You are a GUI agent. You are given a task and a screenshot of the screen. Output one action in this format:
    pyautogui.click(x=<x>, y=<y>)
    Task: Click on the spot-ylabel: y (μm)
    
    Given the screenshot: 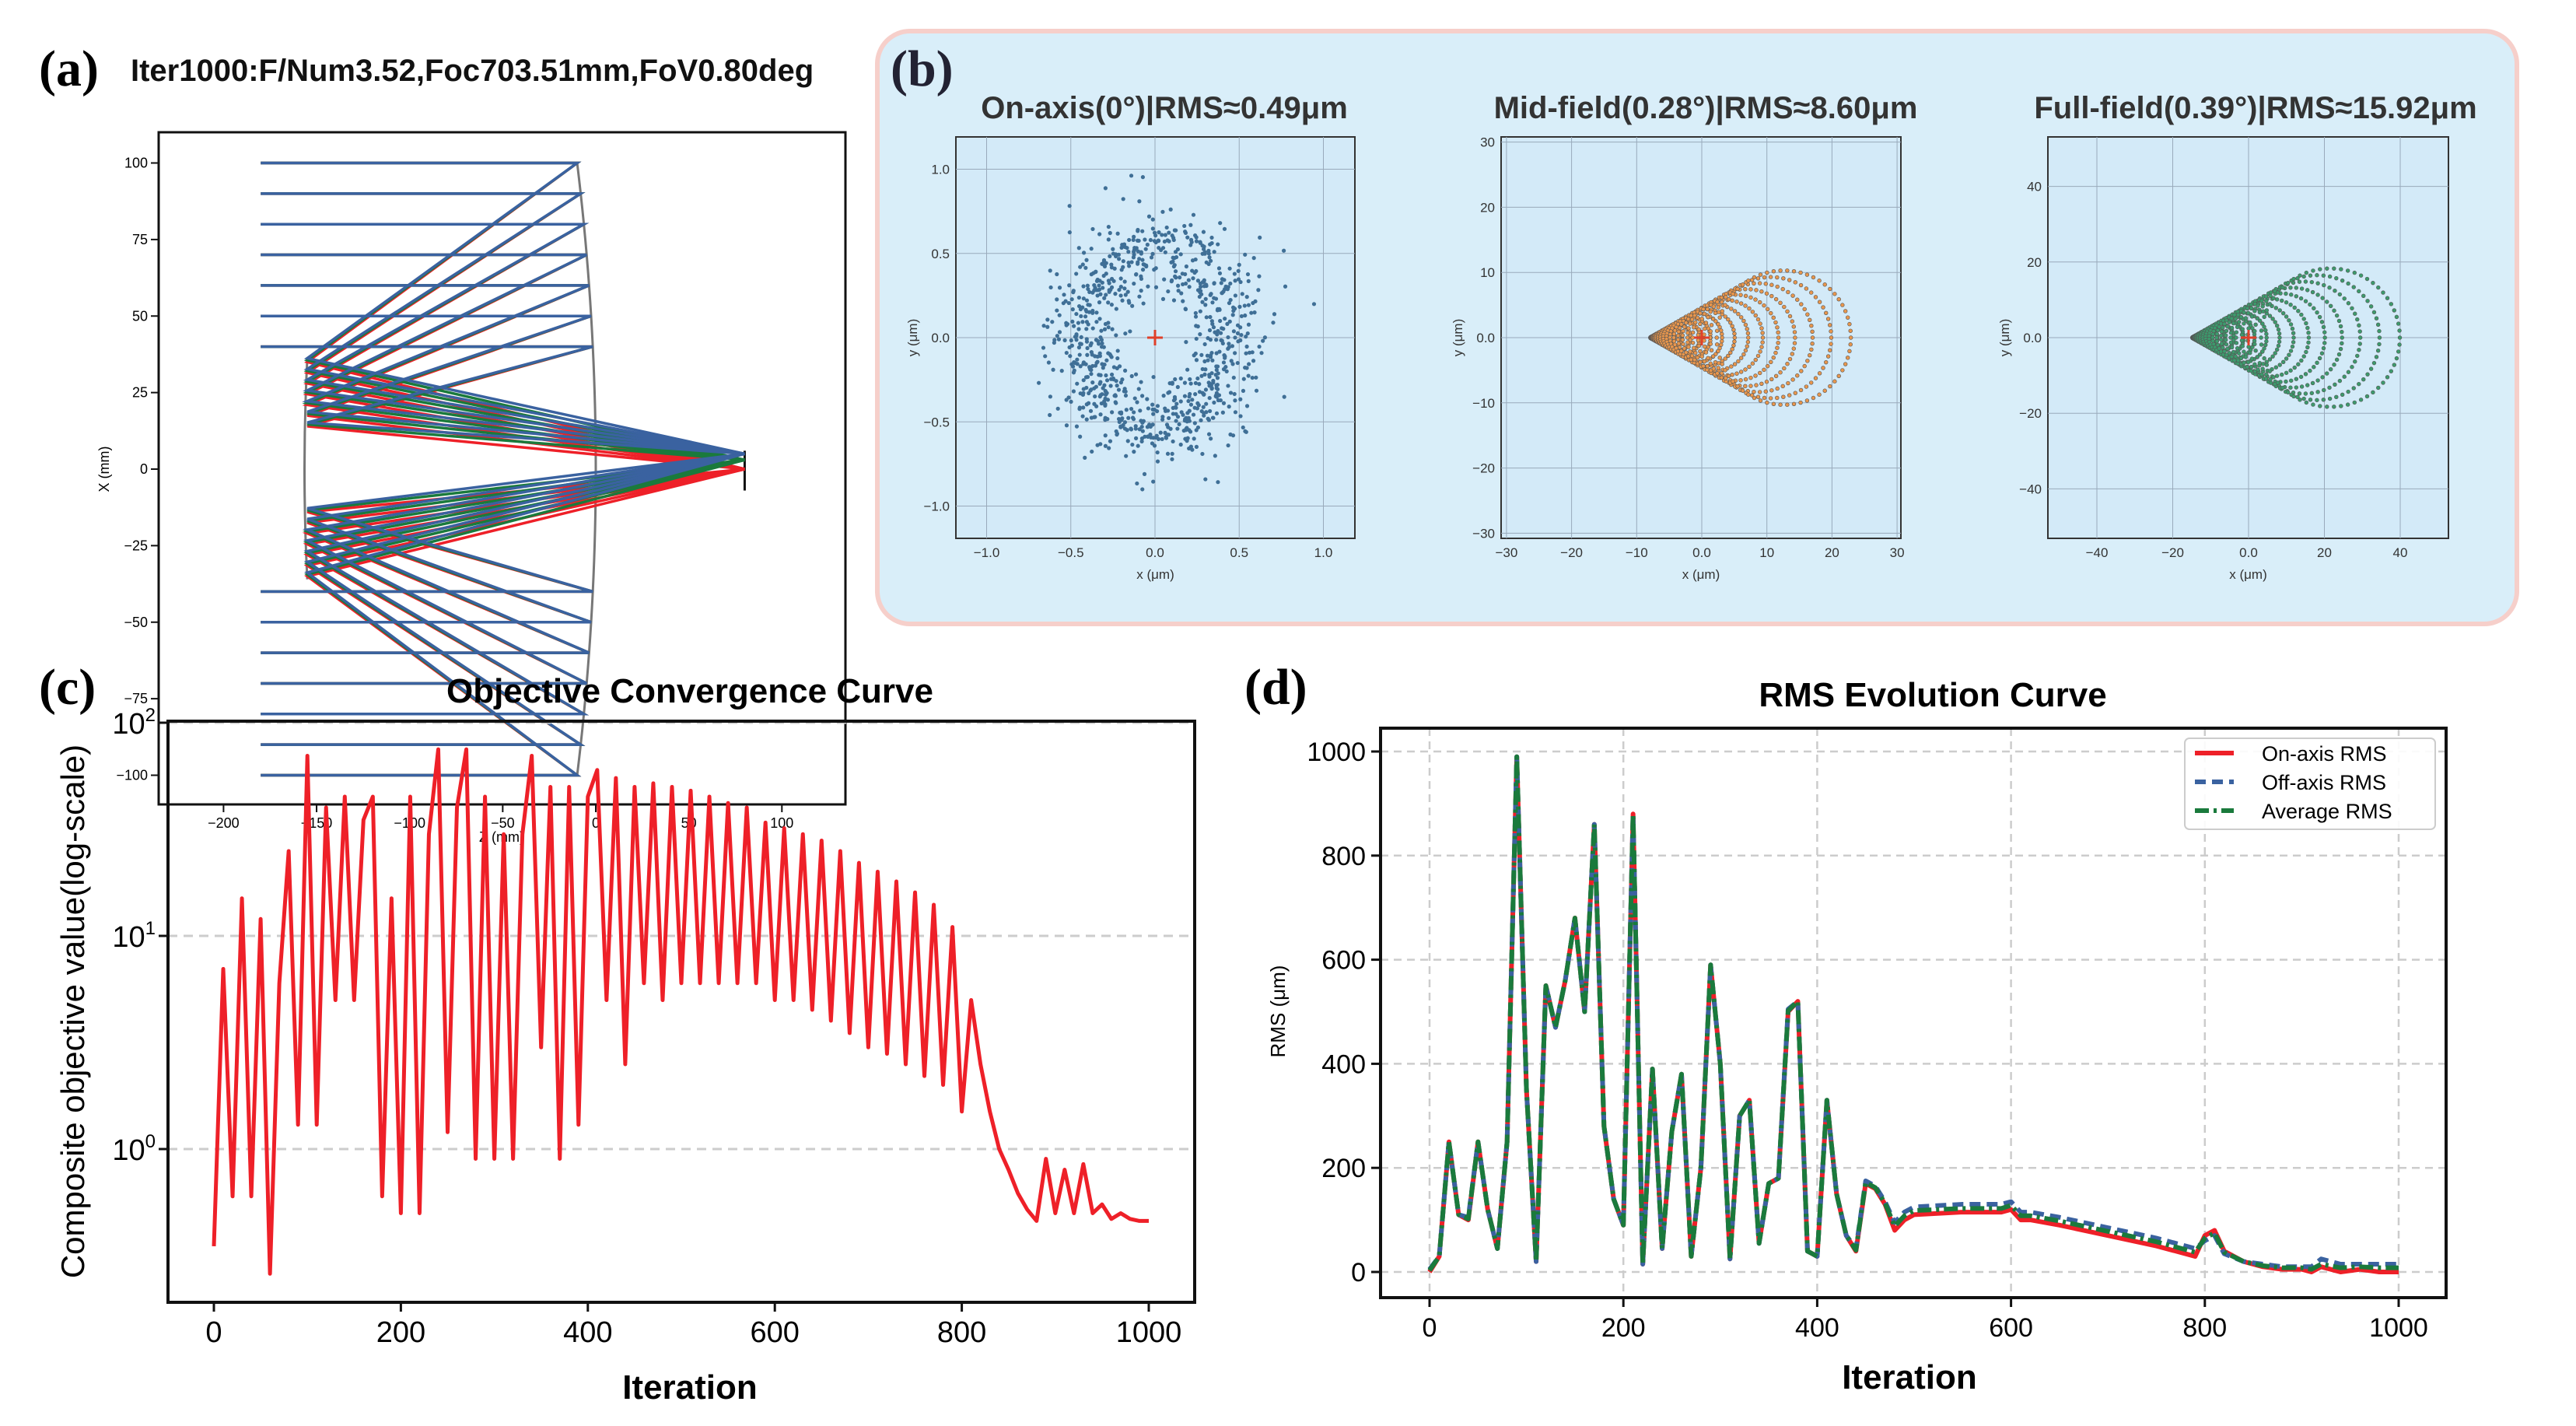 What is the action you would take?
    pyautogui.click(x=1458, y=338)
    